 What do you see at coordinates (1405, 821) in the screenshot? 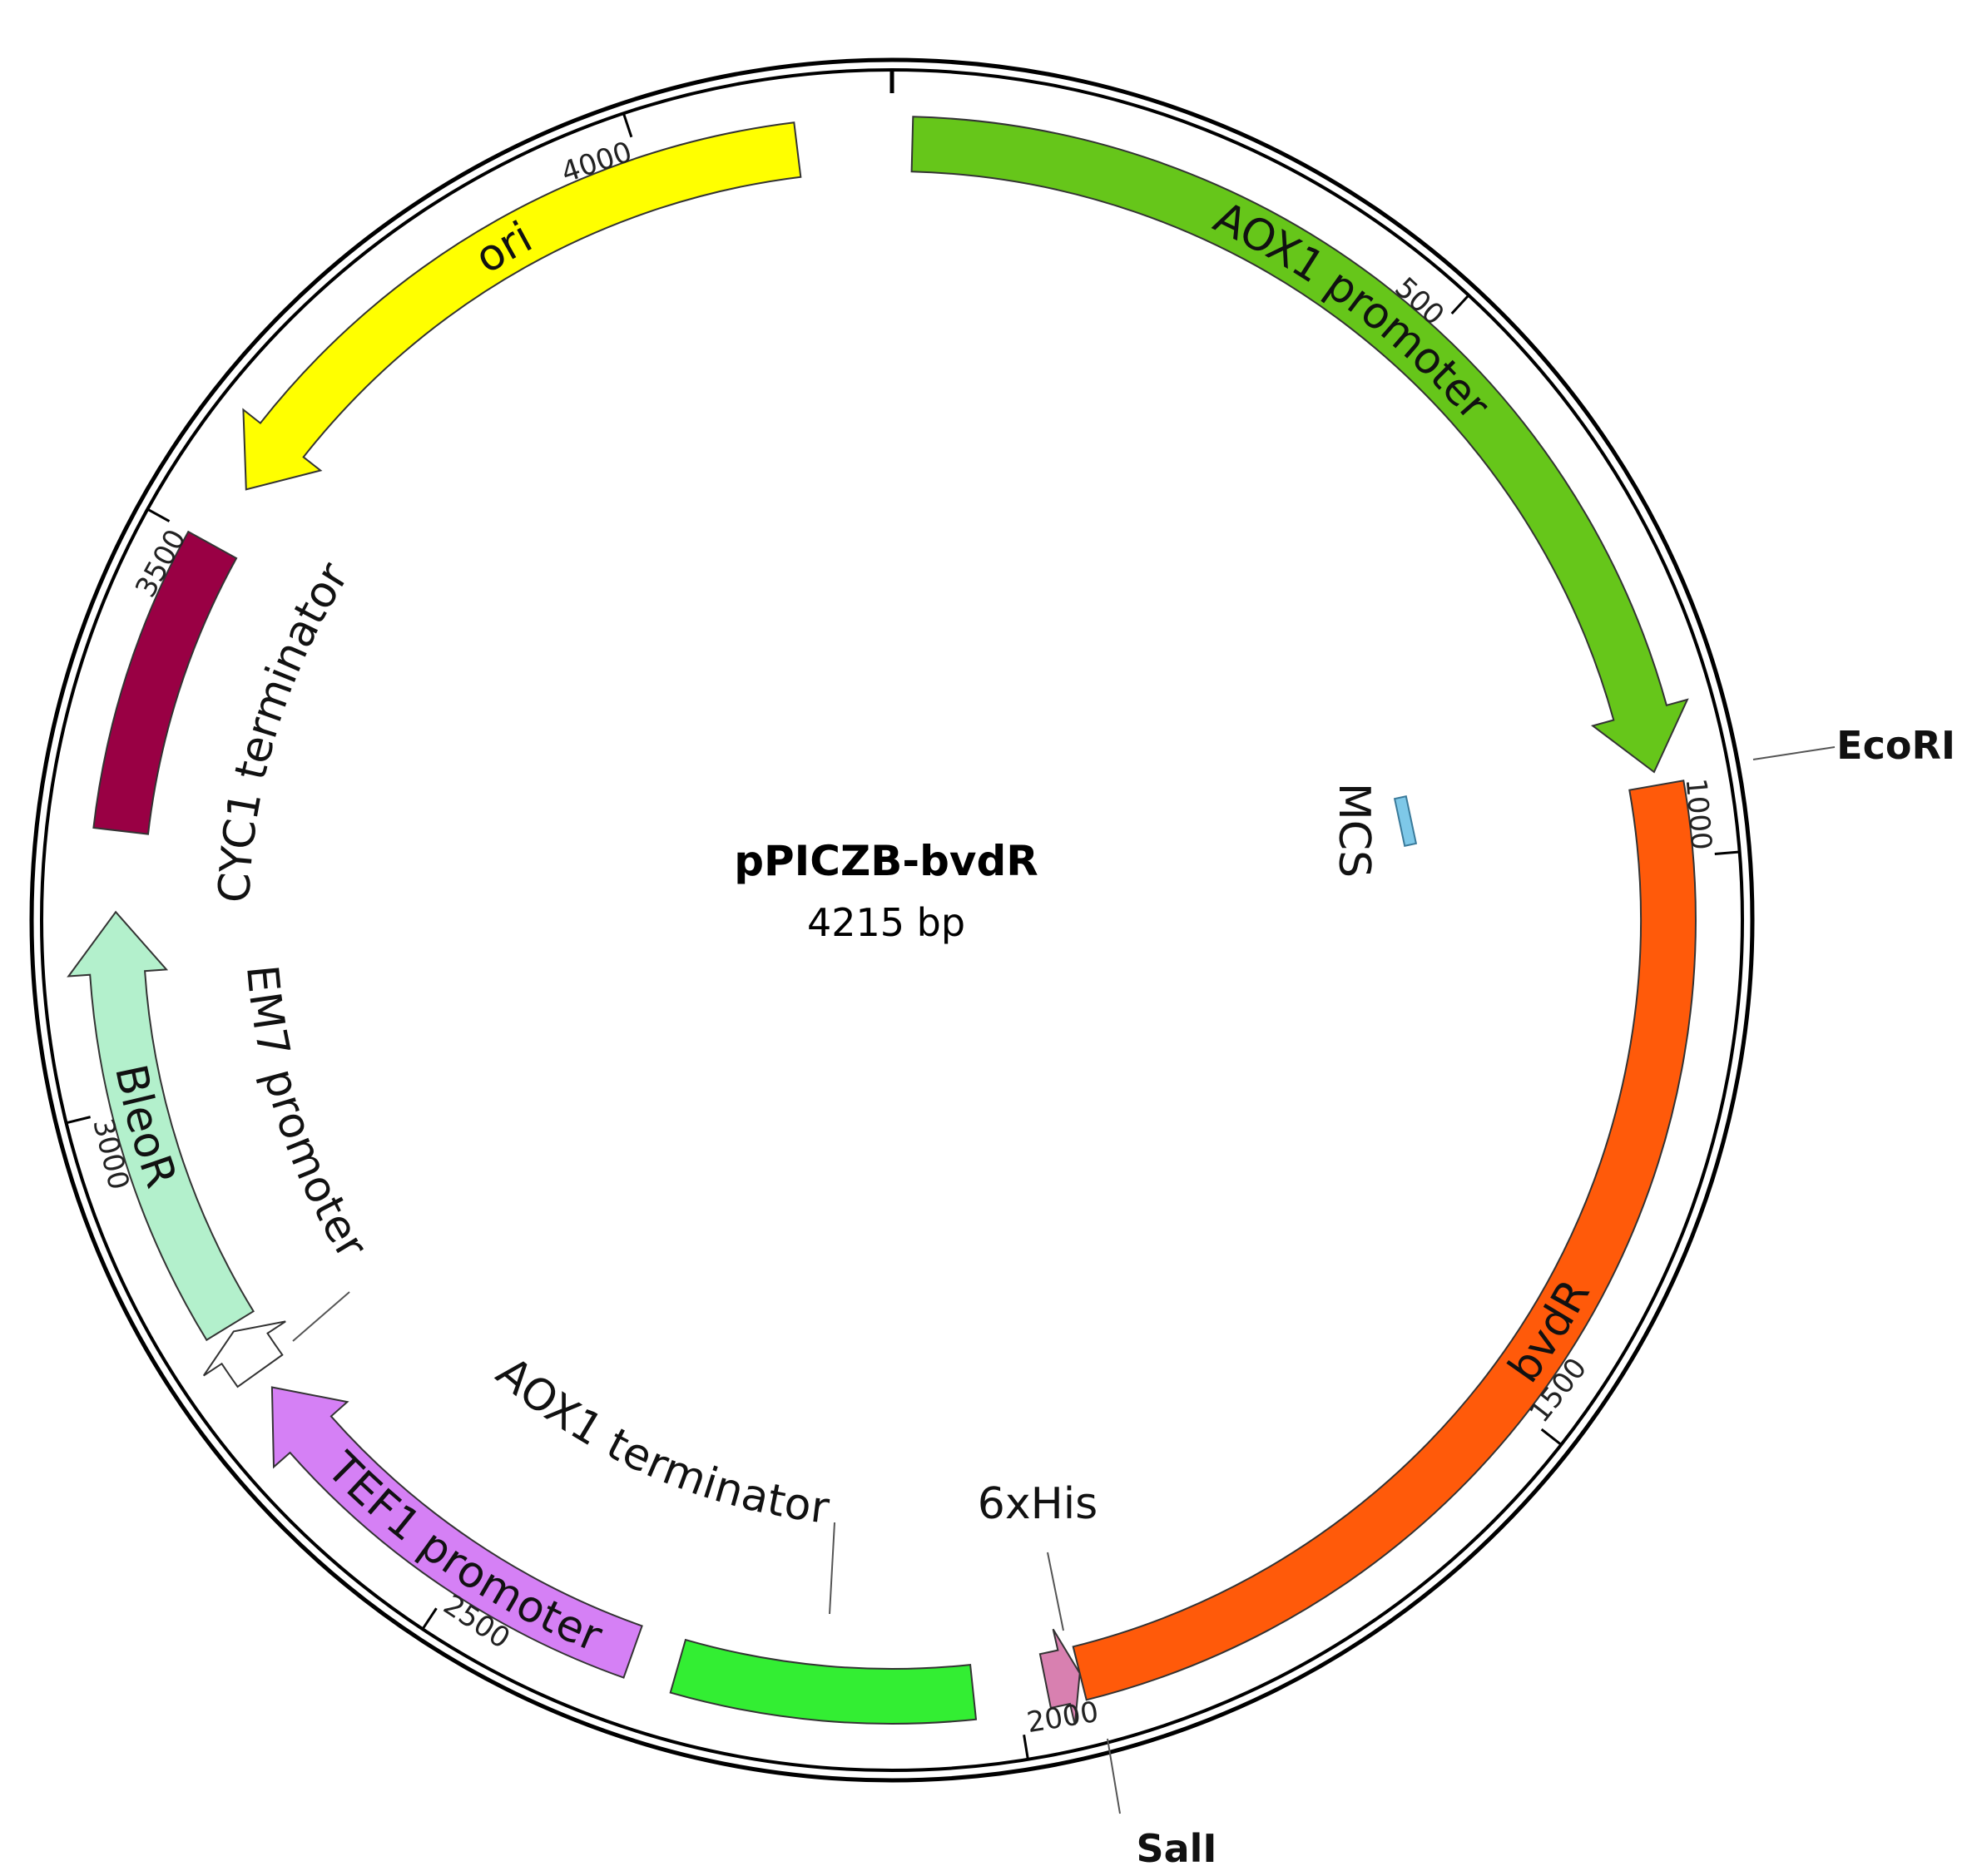
I see `mcs-feature` at bounding box center [1405, 821].